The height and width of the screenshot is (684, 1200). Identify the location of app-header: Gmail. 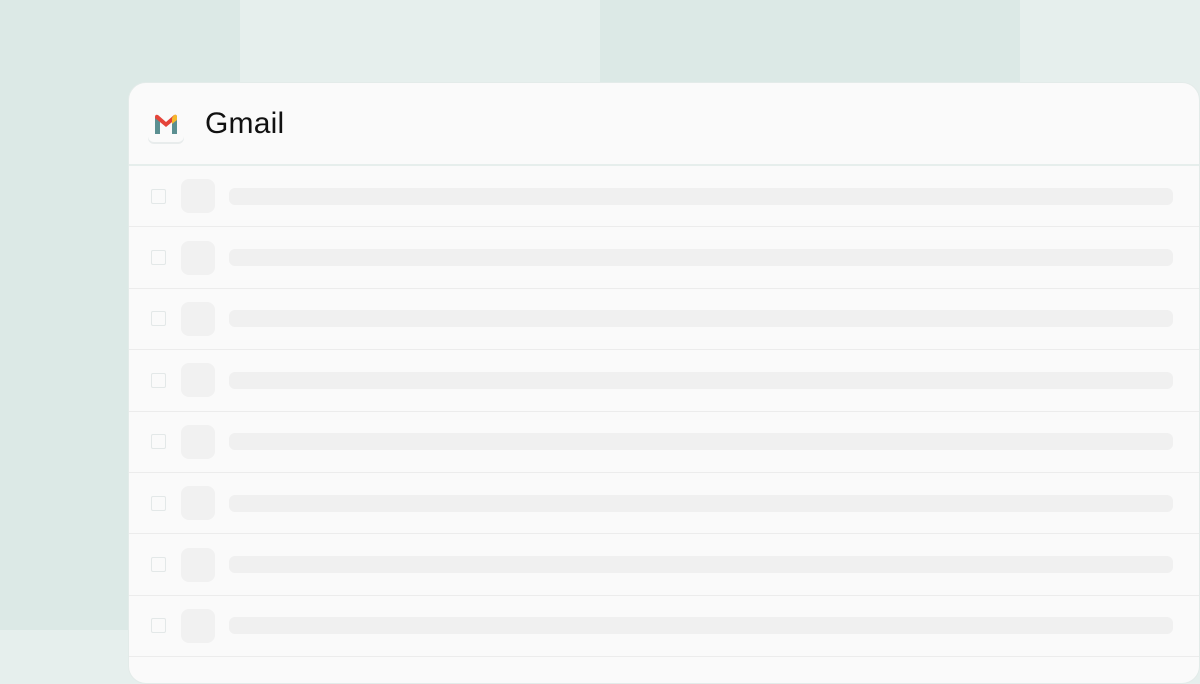
(664, 124).